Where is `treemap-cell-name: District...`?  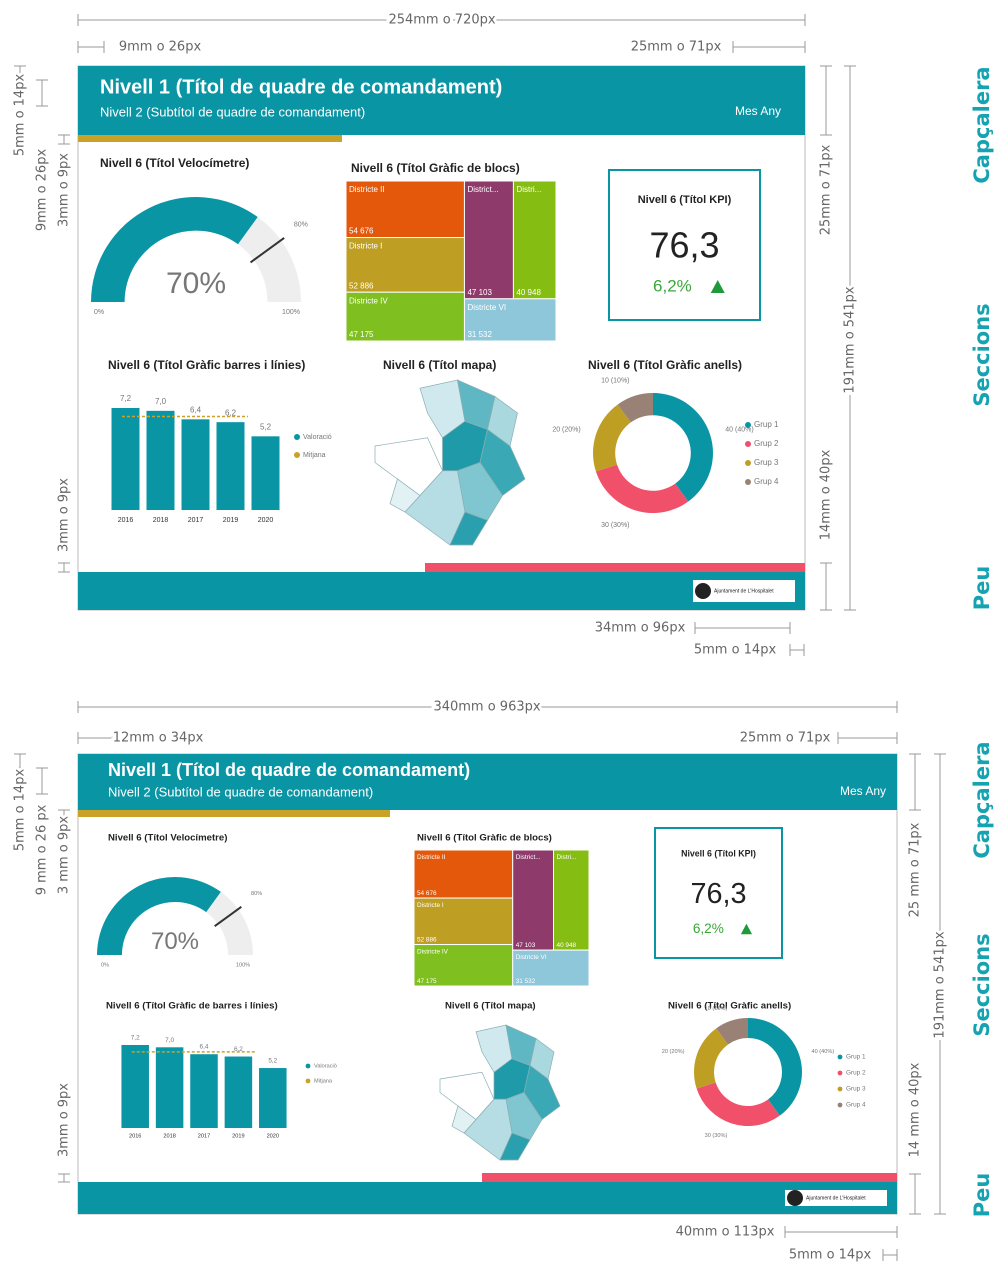 treemap-cell-name: District... is located at coordinates (482, 189).